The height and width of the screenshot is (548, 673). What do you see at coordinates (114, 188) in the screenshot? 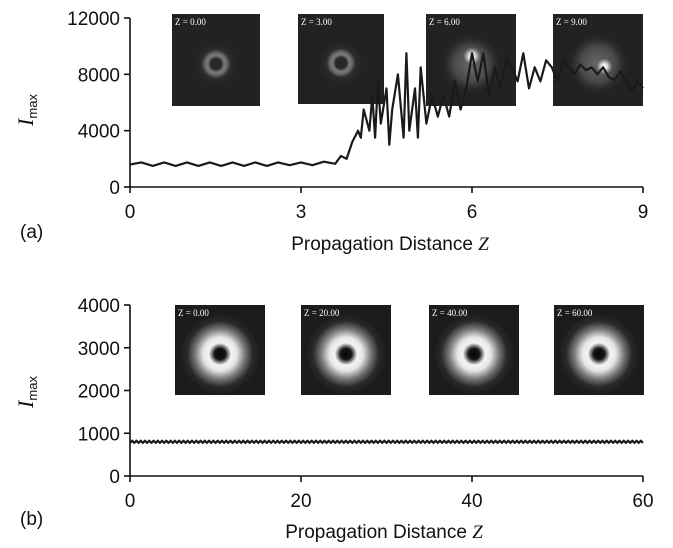
I see `panel-a-ytick-label: 0` at bounding box center [114, 188].